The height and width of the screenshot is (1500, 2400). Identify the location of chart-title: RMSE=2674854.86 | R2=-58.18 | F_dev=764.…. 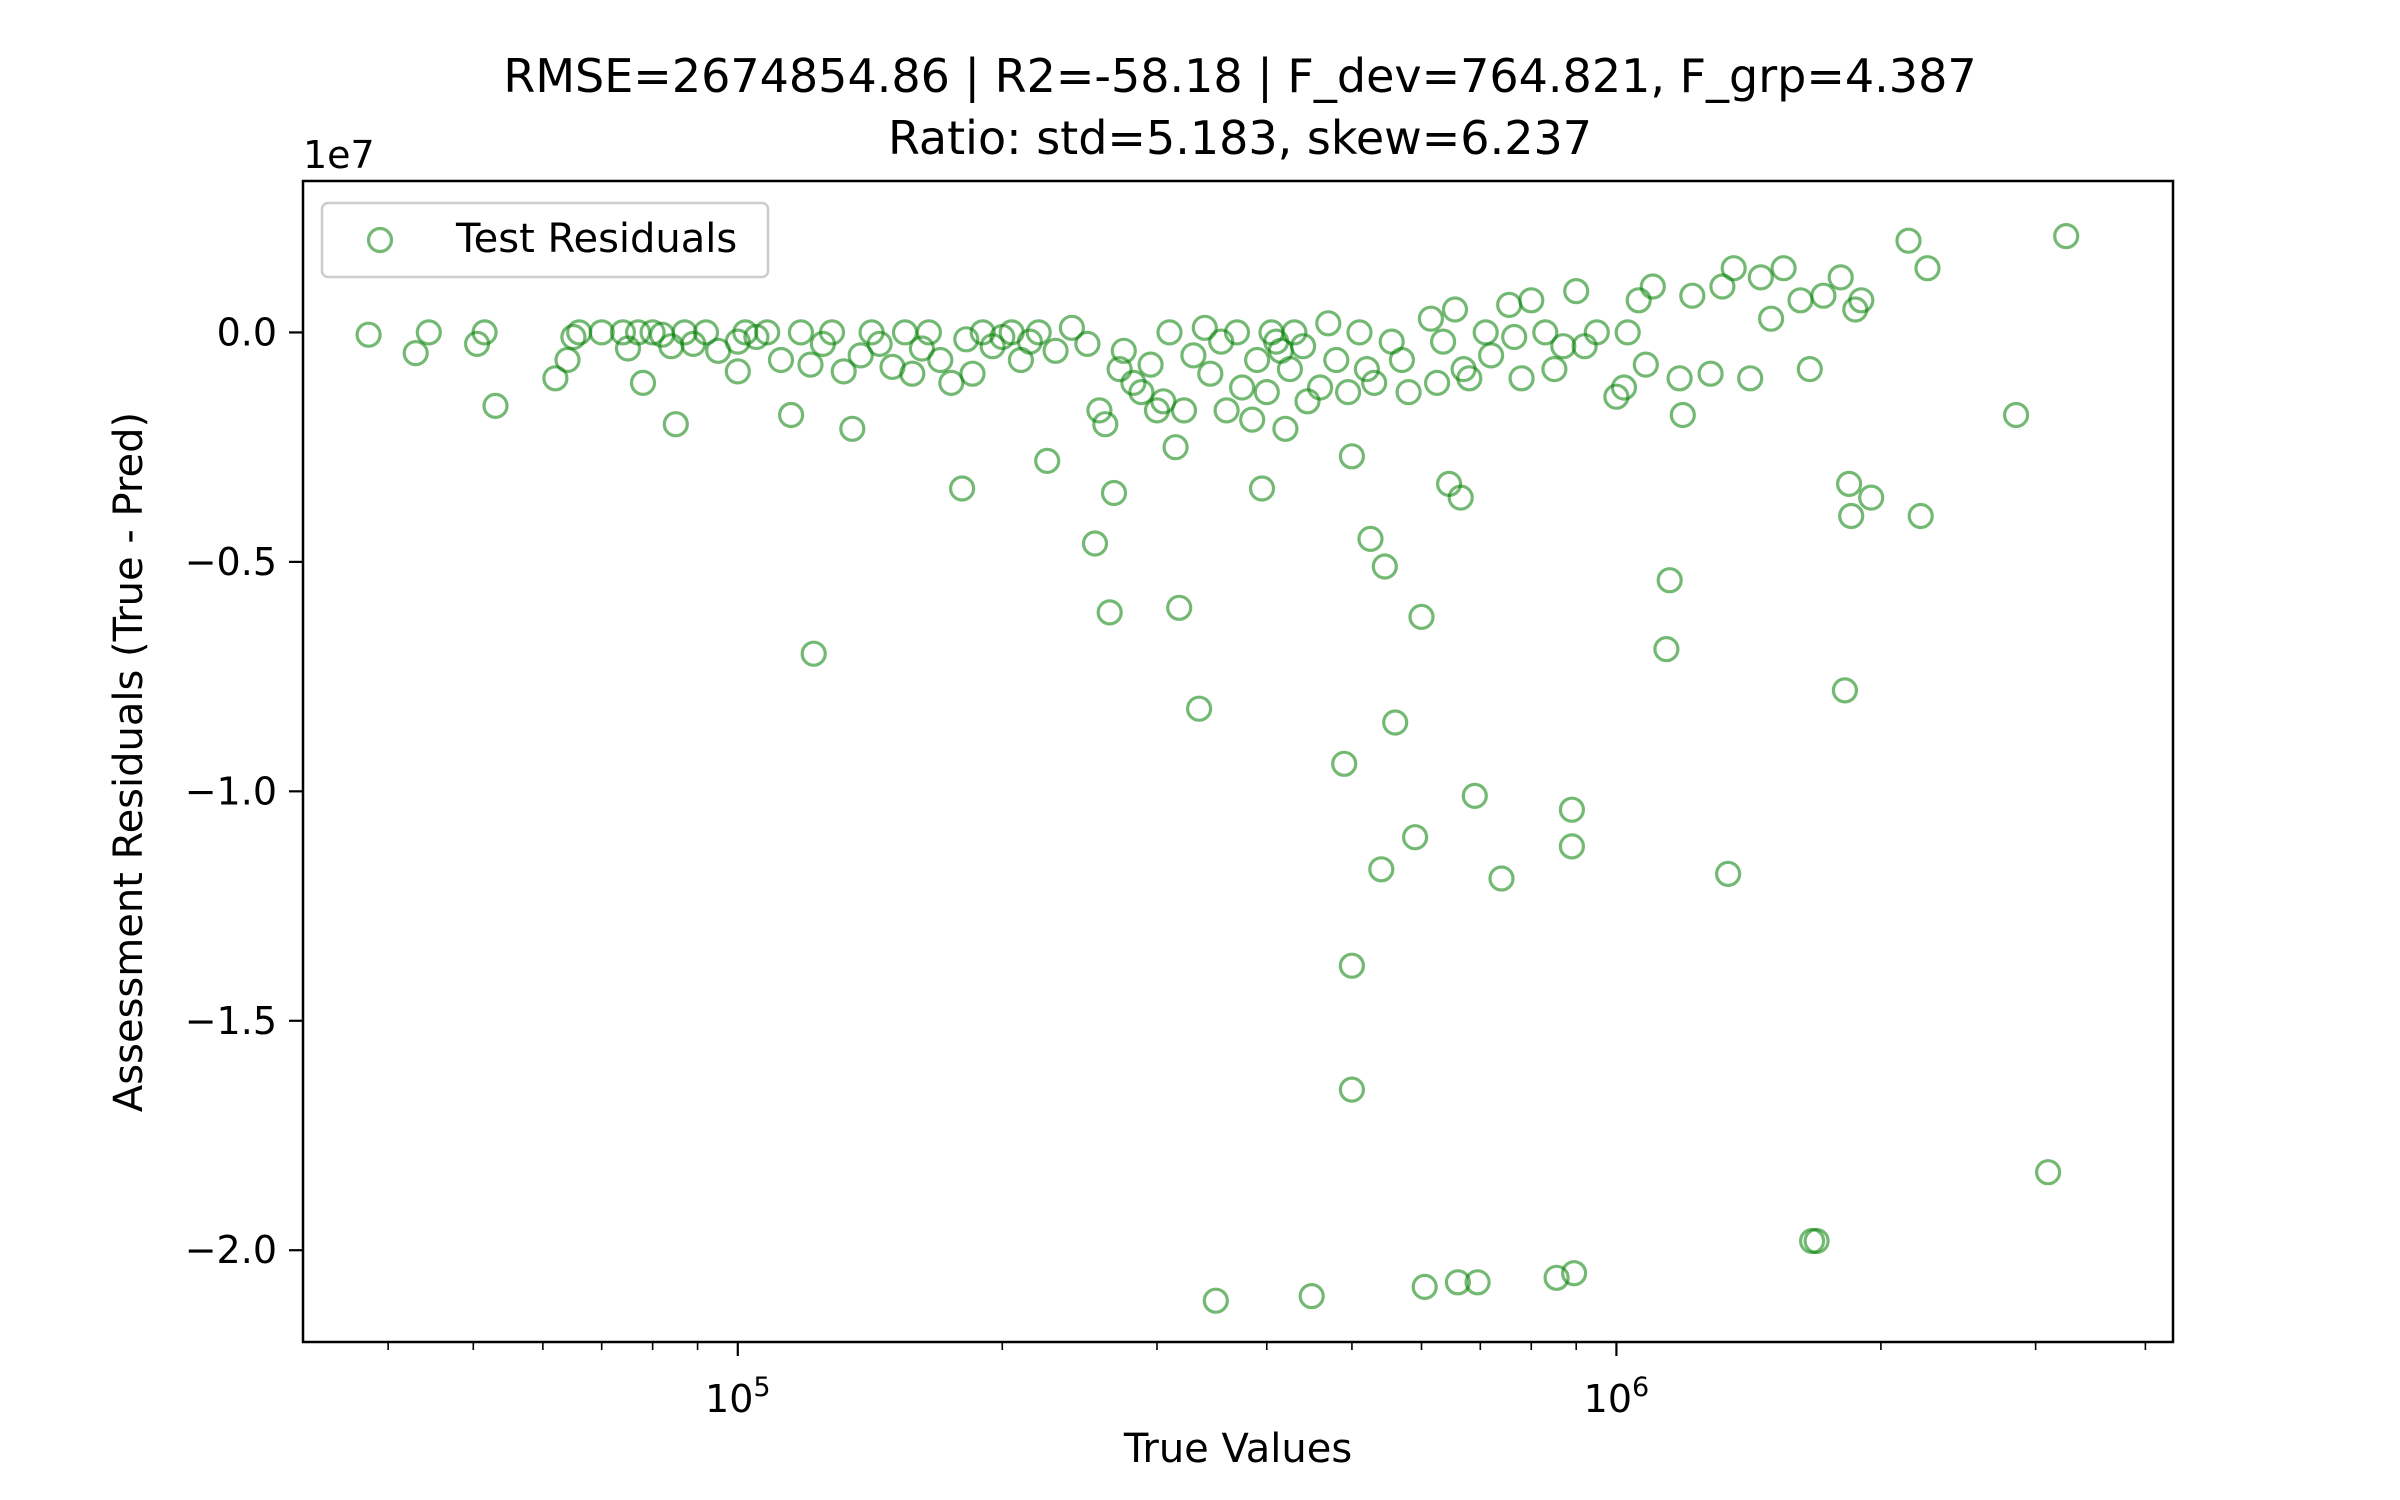
(1239, 76).